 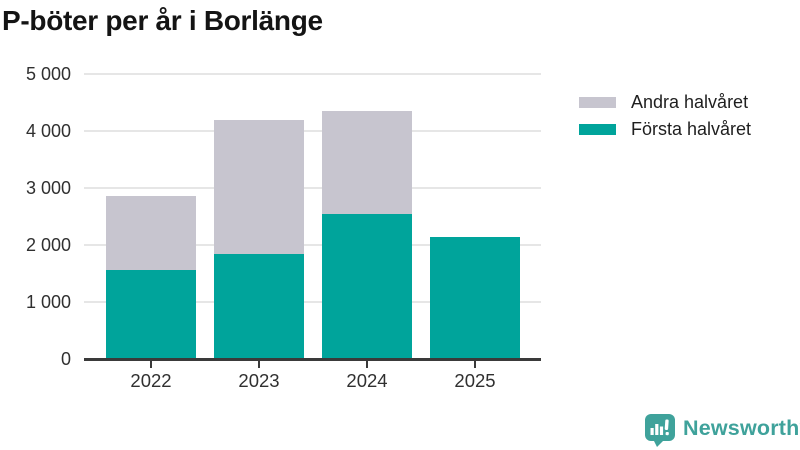 I want to click on chart-title: P-böter per år i Borlänge, so click(x=162, y=20).